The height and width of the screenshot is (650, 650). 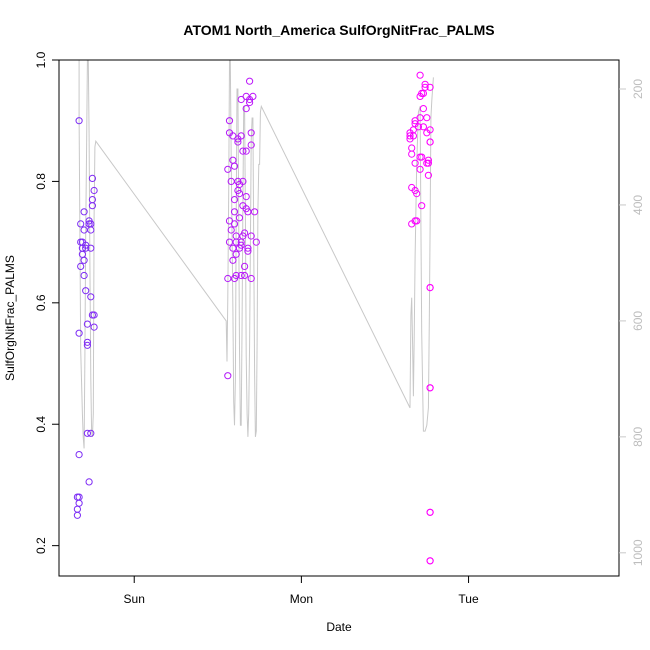 I want to click on chart-title: ATOM1 North_America SulfOrgNitFrac_PALMS, so click(x=338, y=30).